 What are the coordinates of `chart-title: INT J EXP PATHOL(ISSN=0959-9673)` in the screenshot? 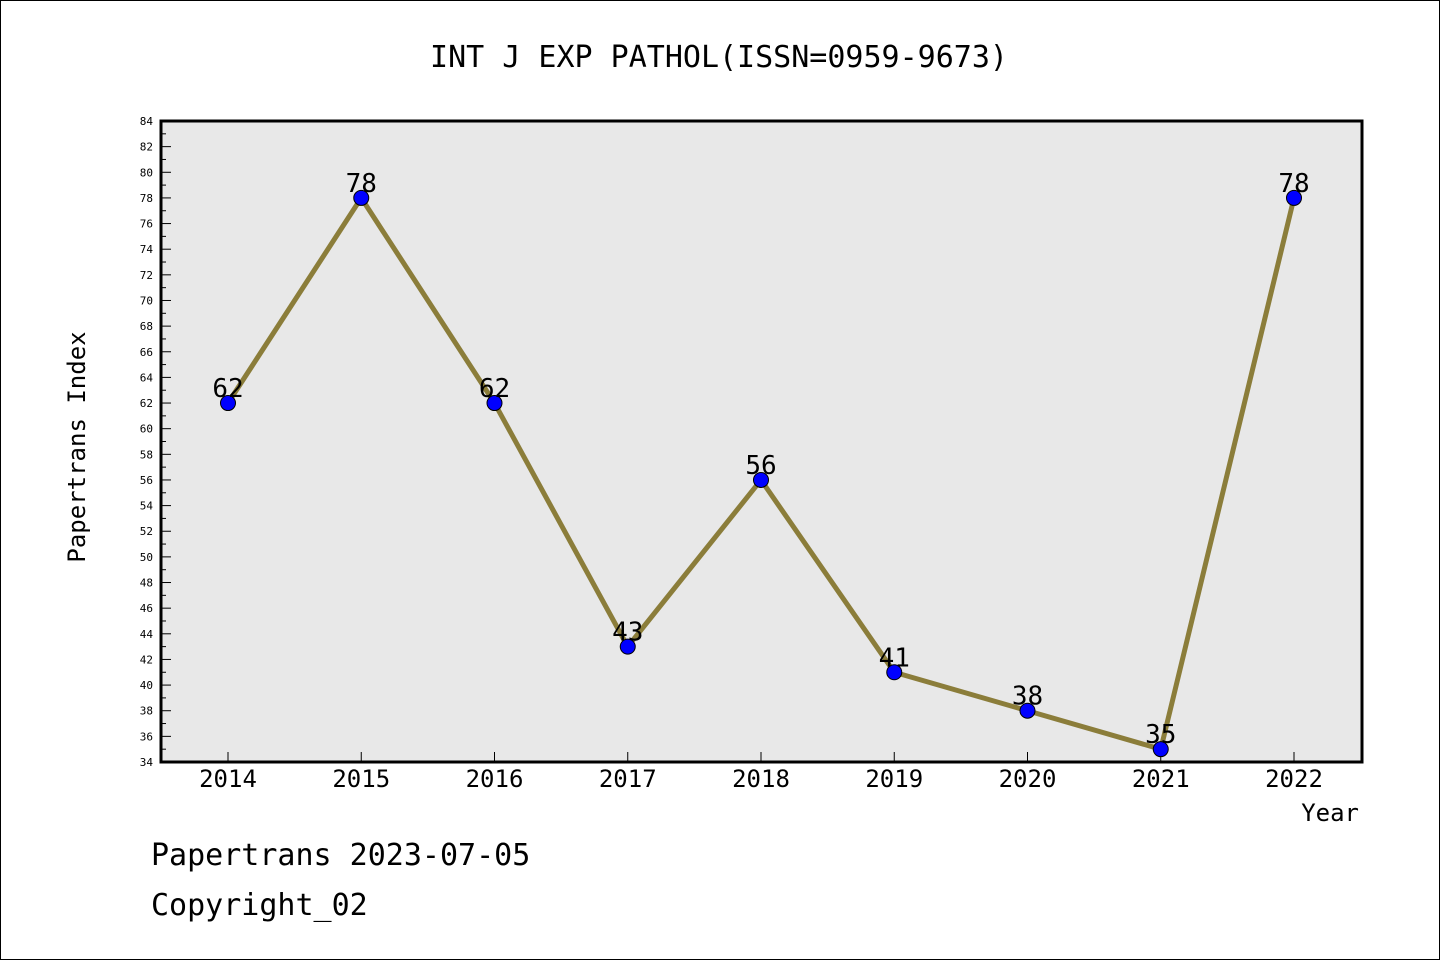 It's located at (719, 57).